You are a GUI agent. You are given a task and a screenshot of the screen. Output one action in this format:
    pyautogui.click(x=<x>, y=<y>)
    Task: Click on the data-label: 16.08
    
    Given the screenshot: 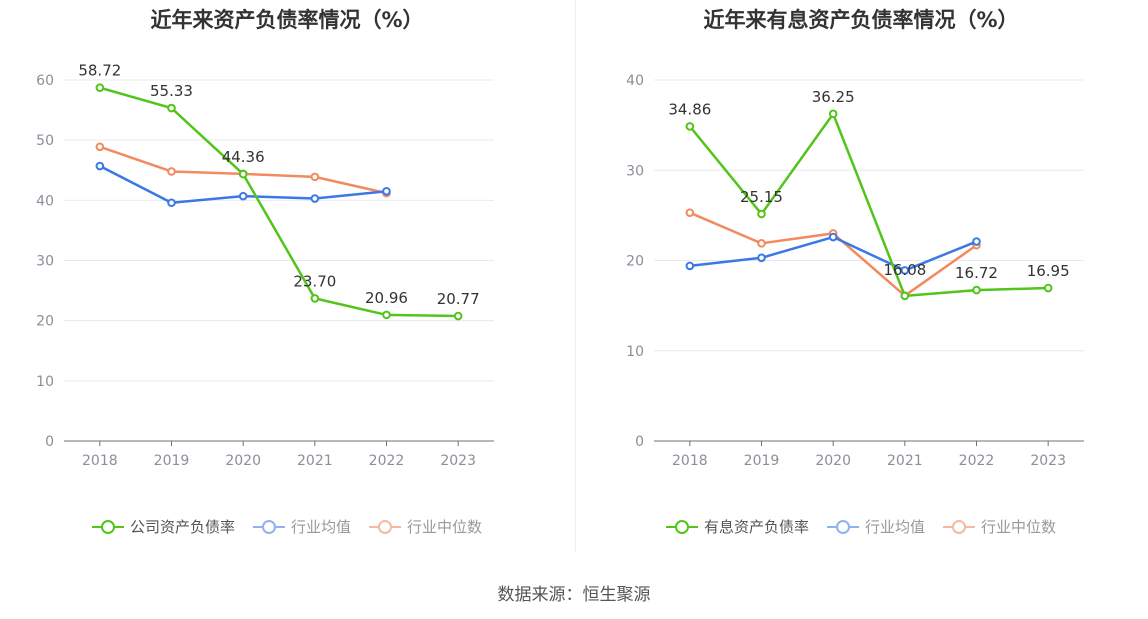 What is the action you would take?
    pyautogui.click(x=904, y=270)
    